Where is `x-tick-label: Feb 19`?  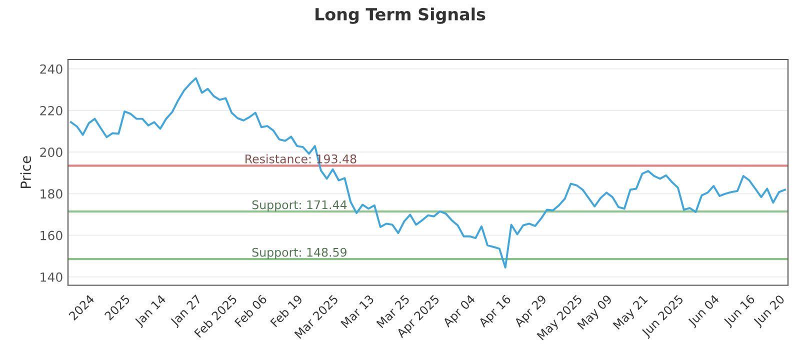
x-tick-label: Feb 19 is located at coordinates (286, 311).